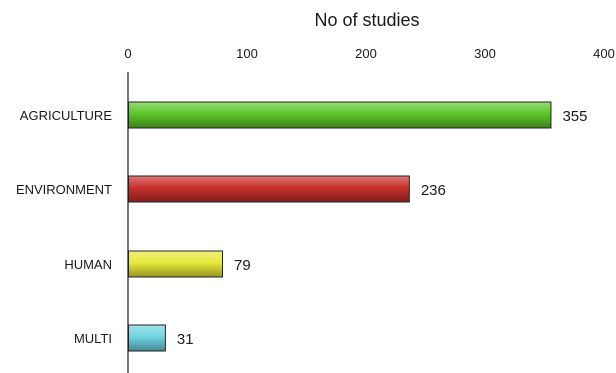 The height and width of the screenshot is (373, 616). I want to click on category-label: MULTI, so click(93, 338).